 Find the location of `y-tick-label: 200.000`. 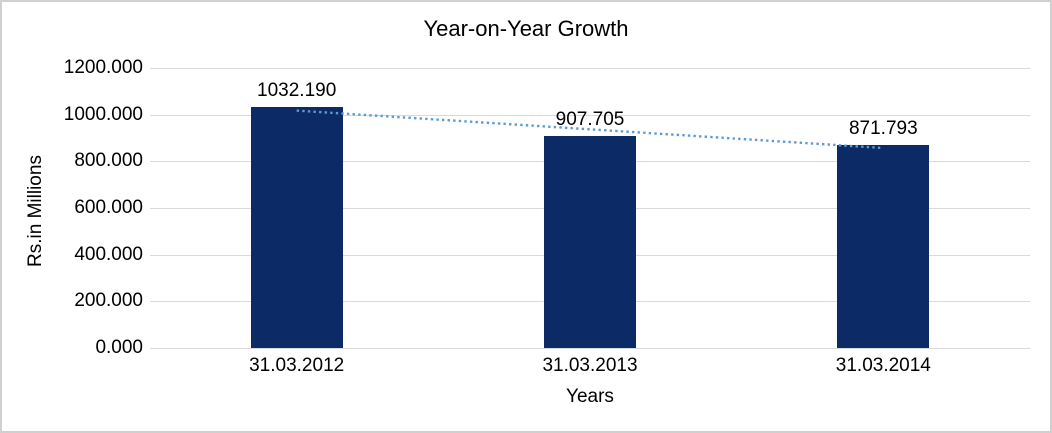

y-tick-label: 200.000 is located at coordinates (108, 301).